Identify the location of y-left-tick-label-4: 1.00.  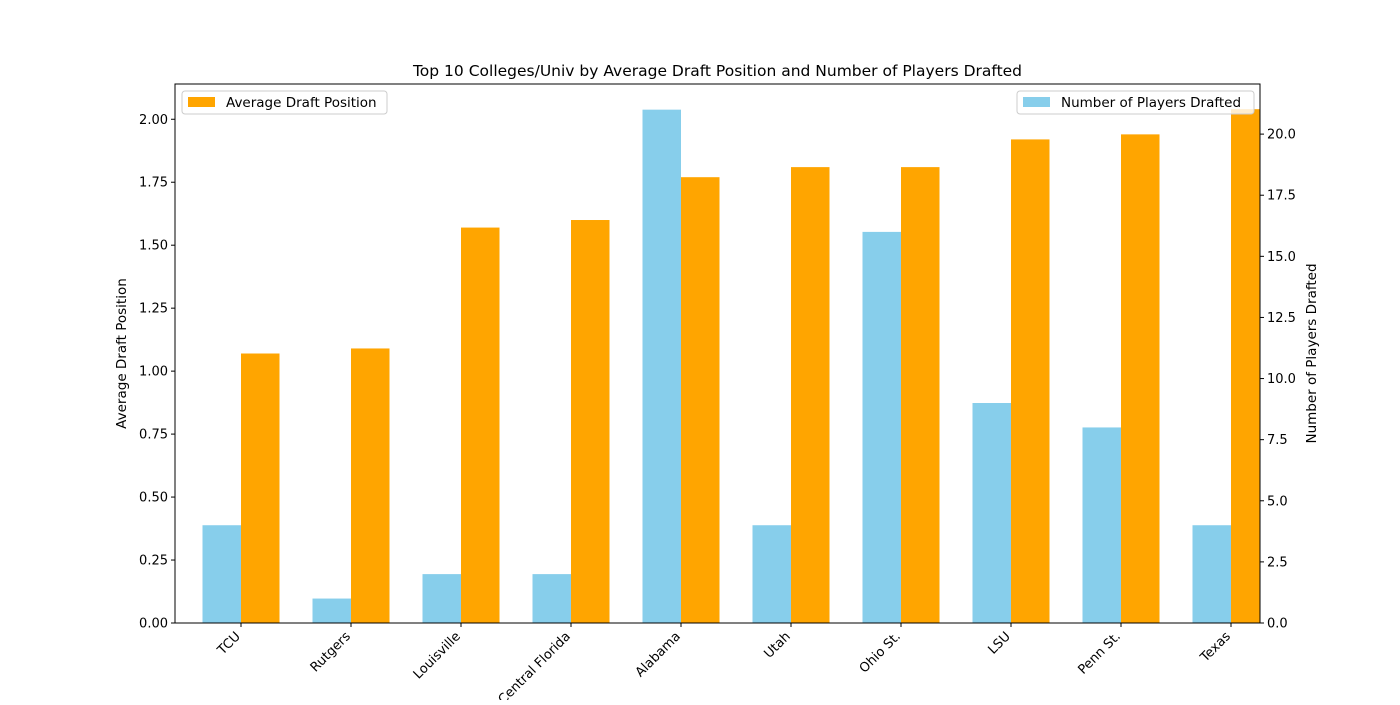
(153, 372).